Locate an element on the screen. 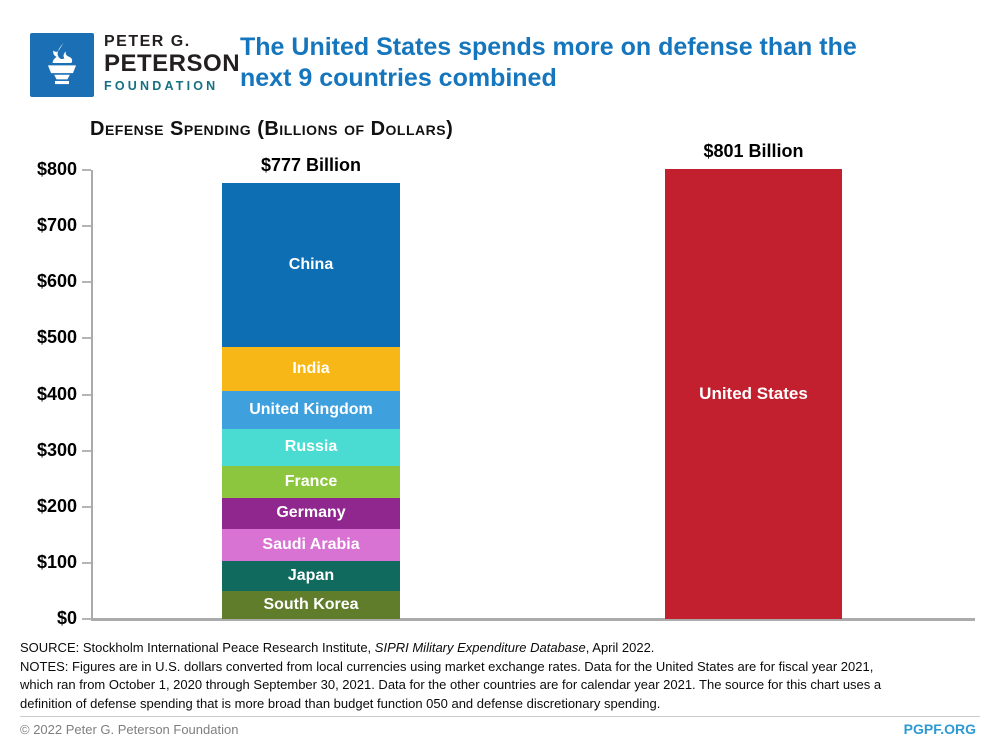 The image size is (1000, 750). source-suffix: , April 2022. is located at coordinates (620, 647).